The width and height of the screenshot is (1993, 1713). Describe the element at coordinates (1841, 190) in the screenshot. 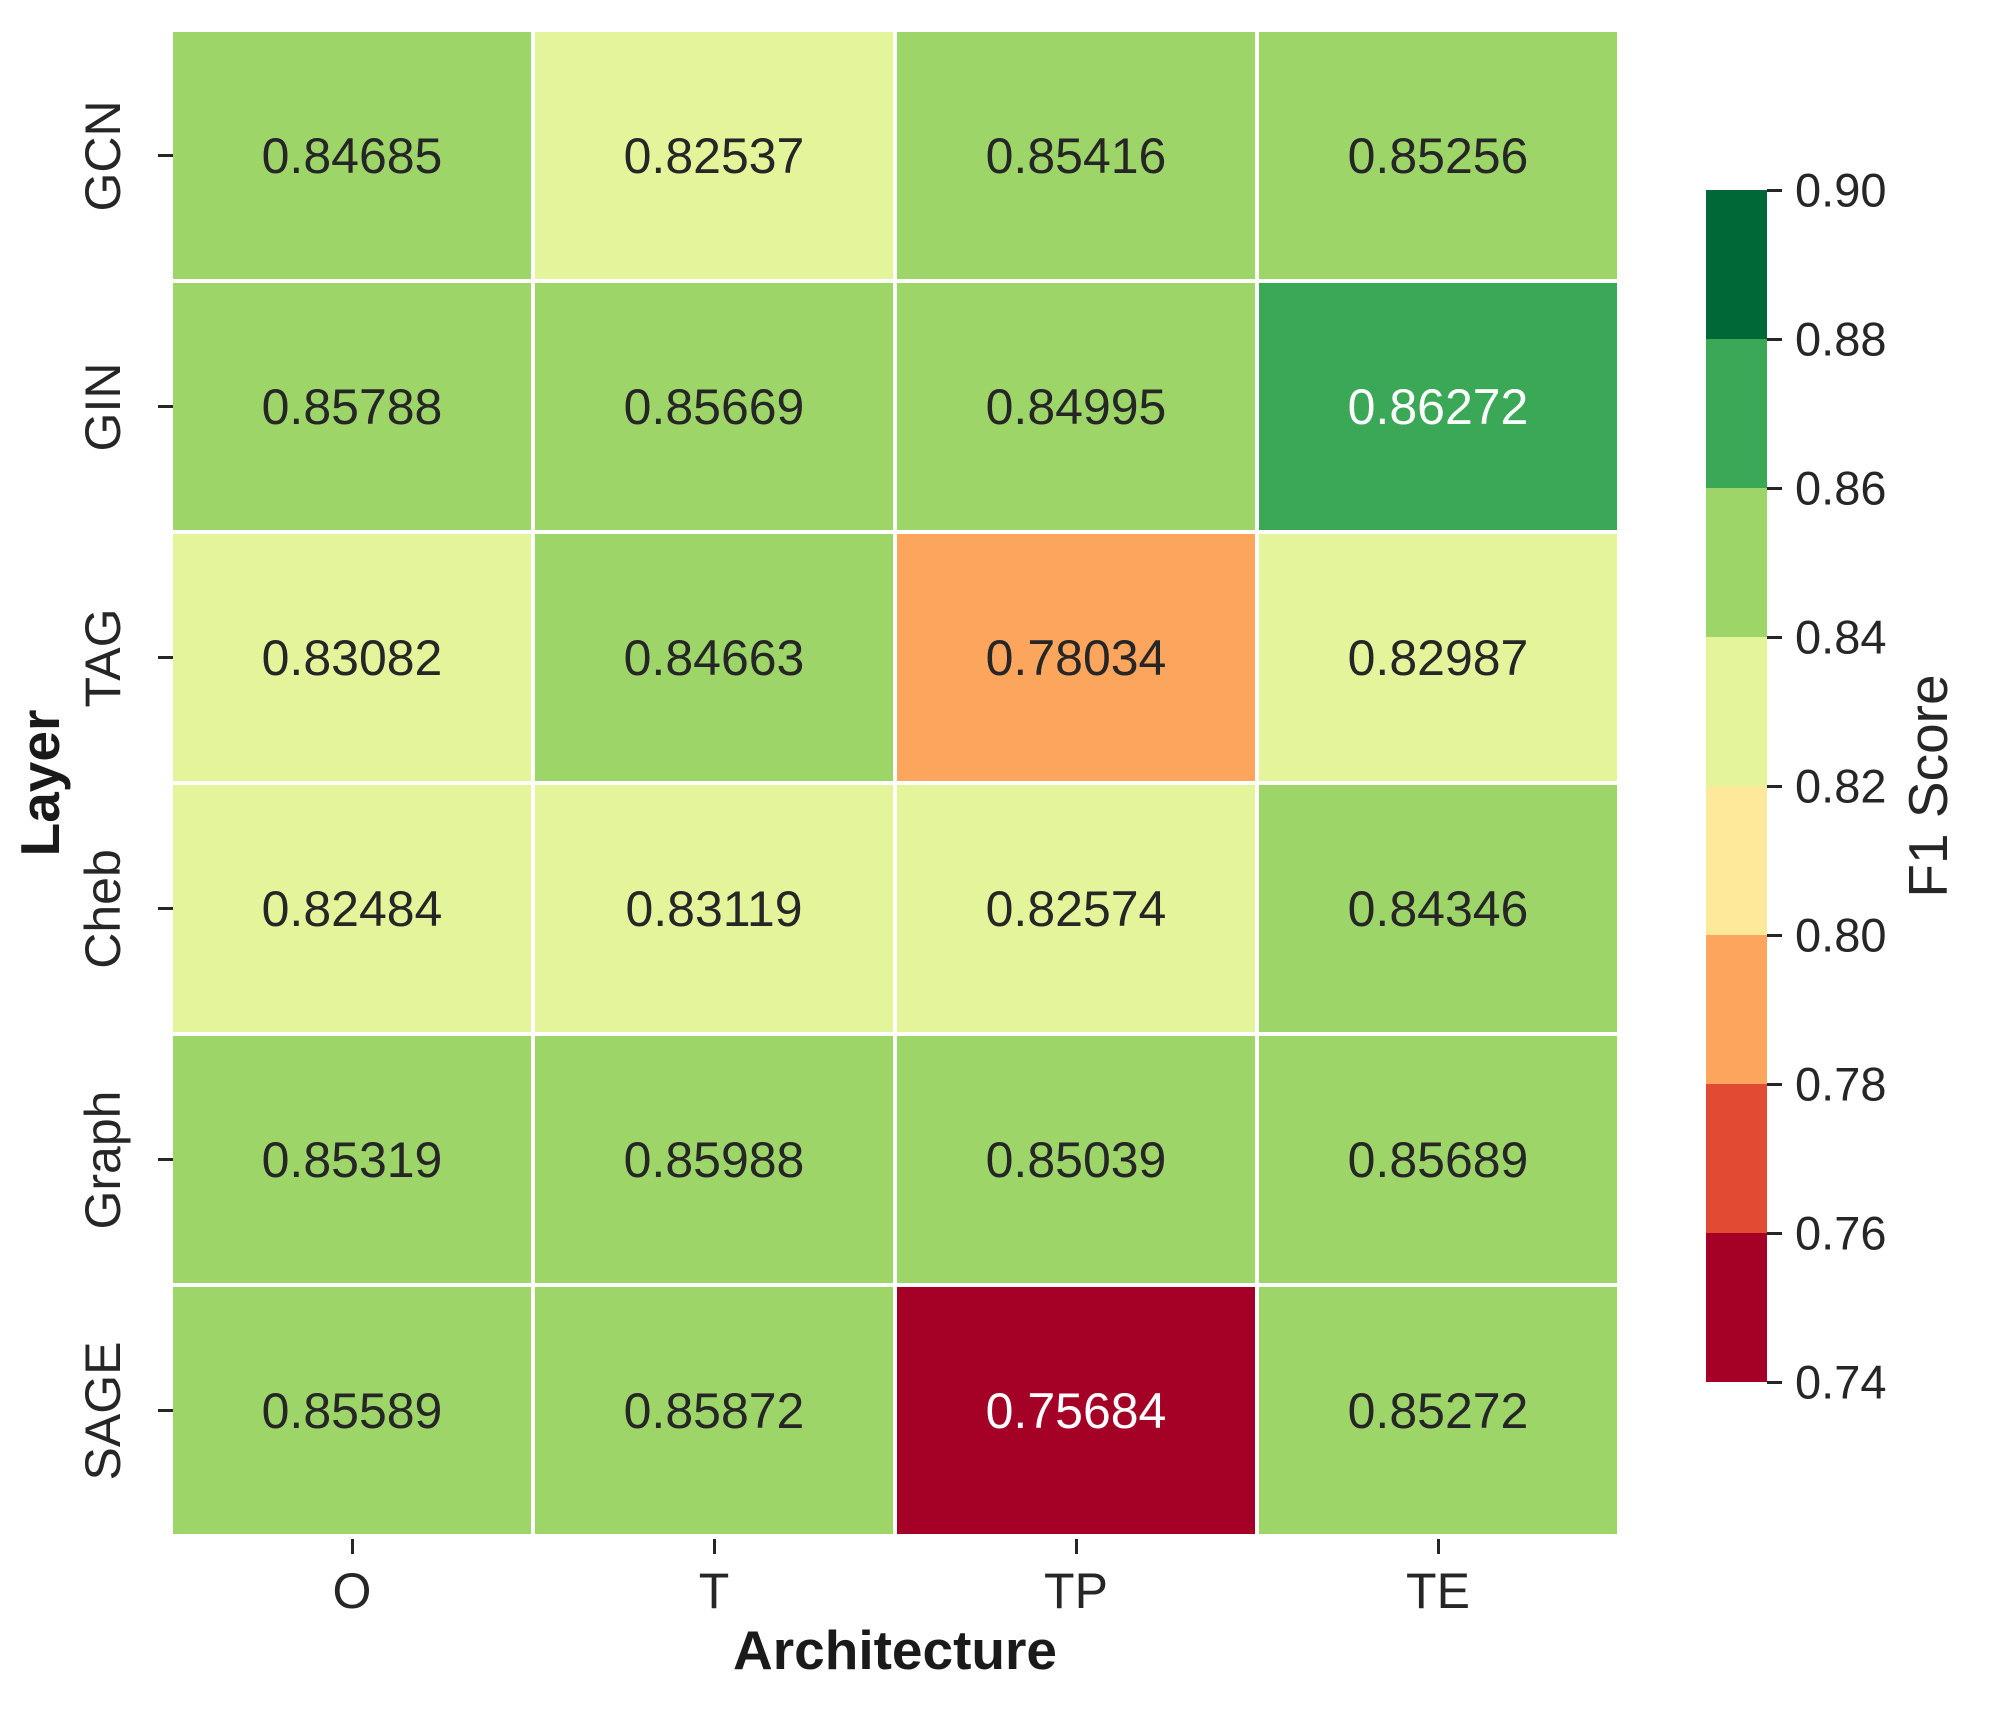

I see `colorbar-tick-label: 0.90` at that location.